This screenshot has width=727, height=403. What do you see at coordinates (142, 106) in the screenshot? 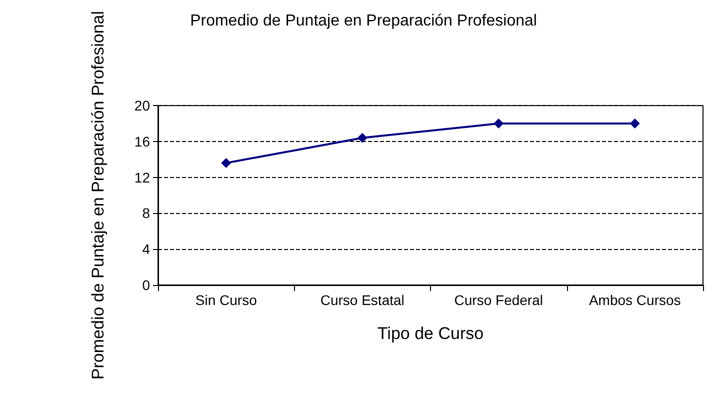
I see `y-tick-label: 20` at bounding box center [142, 106].